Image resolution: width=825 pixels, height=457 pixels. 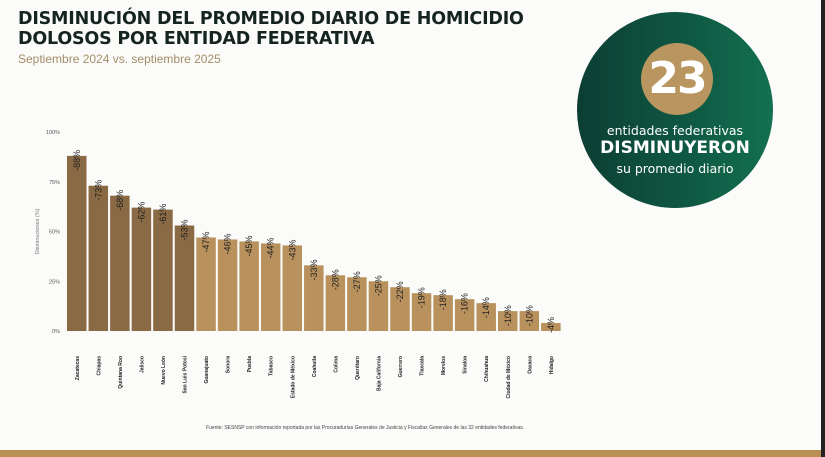 What do you see at coordinates (54, 233) in the screenshot?
I see `y-tick-label: 50%` at bounding box center [54, 233].